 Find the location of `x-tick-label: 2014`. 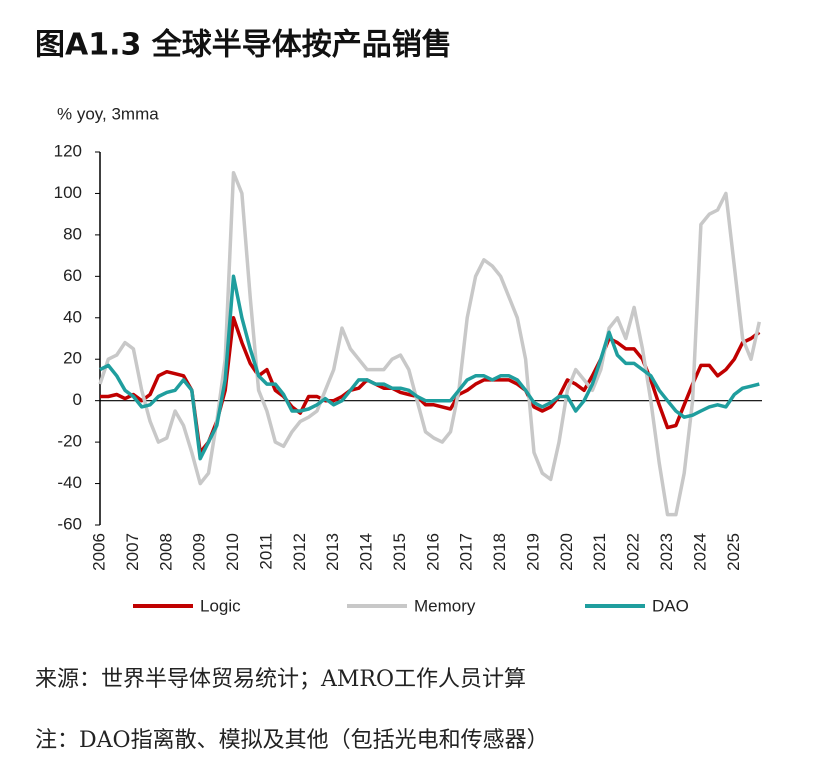

x-tick-label: 2014 is located at coordinates (366, 552).